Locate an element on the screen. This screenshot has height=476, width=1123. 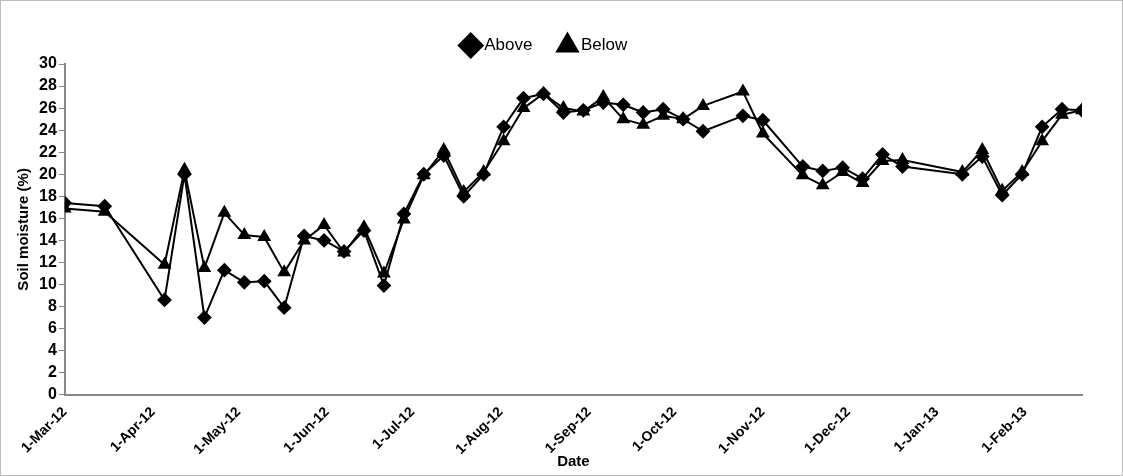
y-tick-label: 4 is located at coordinates (52, 350).